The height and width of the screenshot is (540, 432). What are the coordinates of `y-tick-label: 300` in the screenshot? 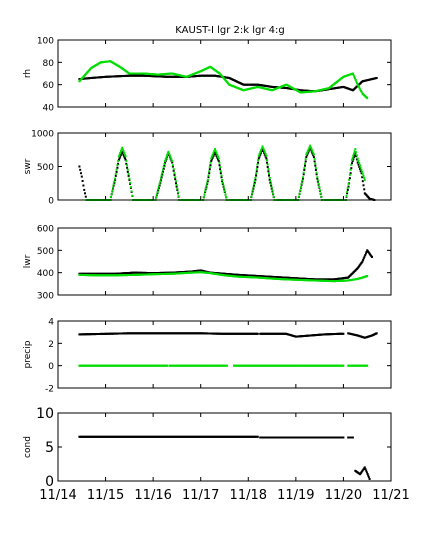 It's located at (45, 297).